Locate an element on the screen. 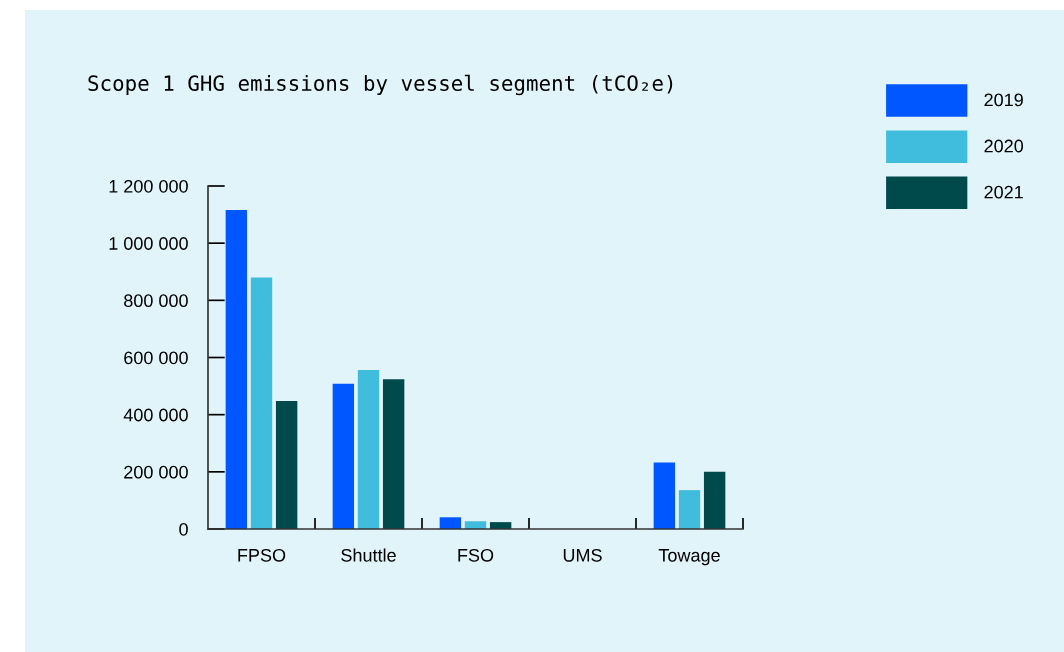 The image size is (1064, 652). x-tick-label: UMS is located at coordinates (582, 555).